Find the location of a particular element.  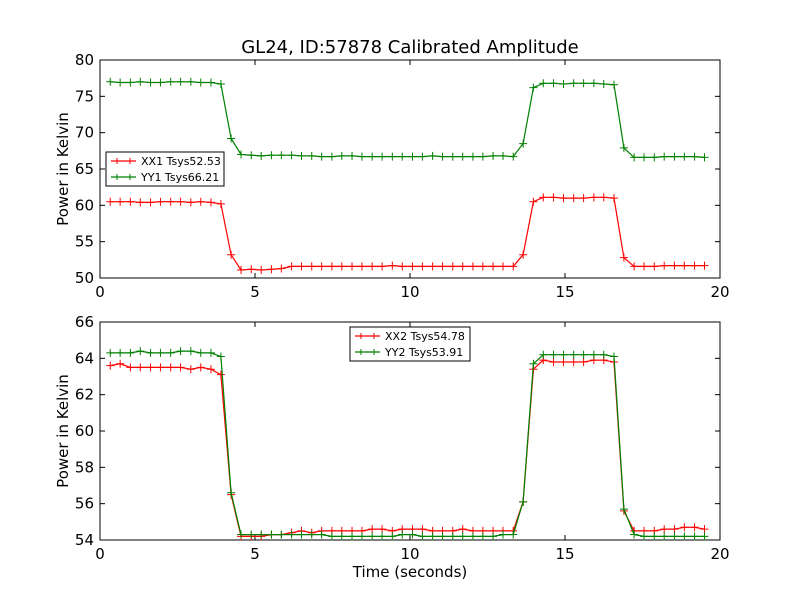

x-tick-label: 20 is located at coordinates (719, 554).